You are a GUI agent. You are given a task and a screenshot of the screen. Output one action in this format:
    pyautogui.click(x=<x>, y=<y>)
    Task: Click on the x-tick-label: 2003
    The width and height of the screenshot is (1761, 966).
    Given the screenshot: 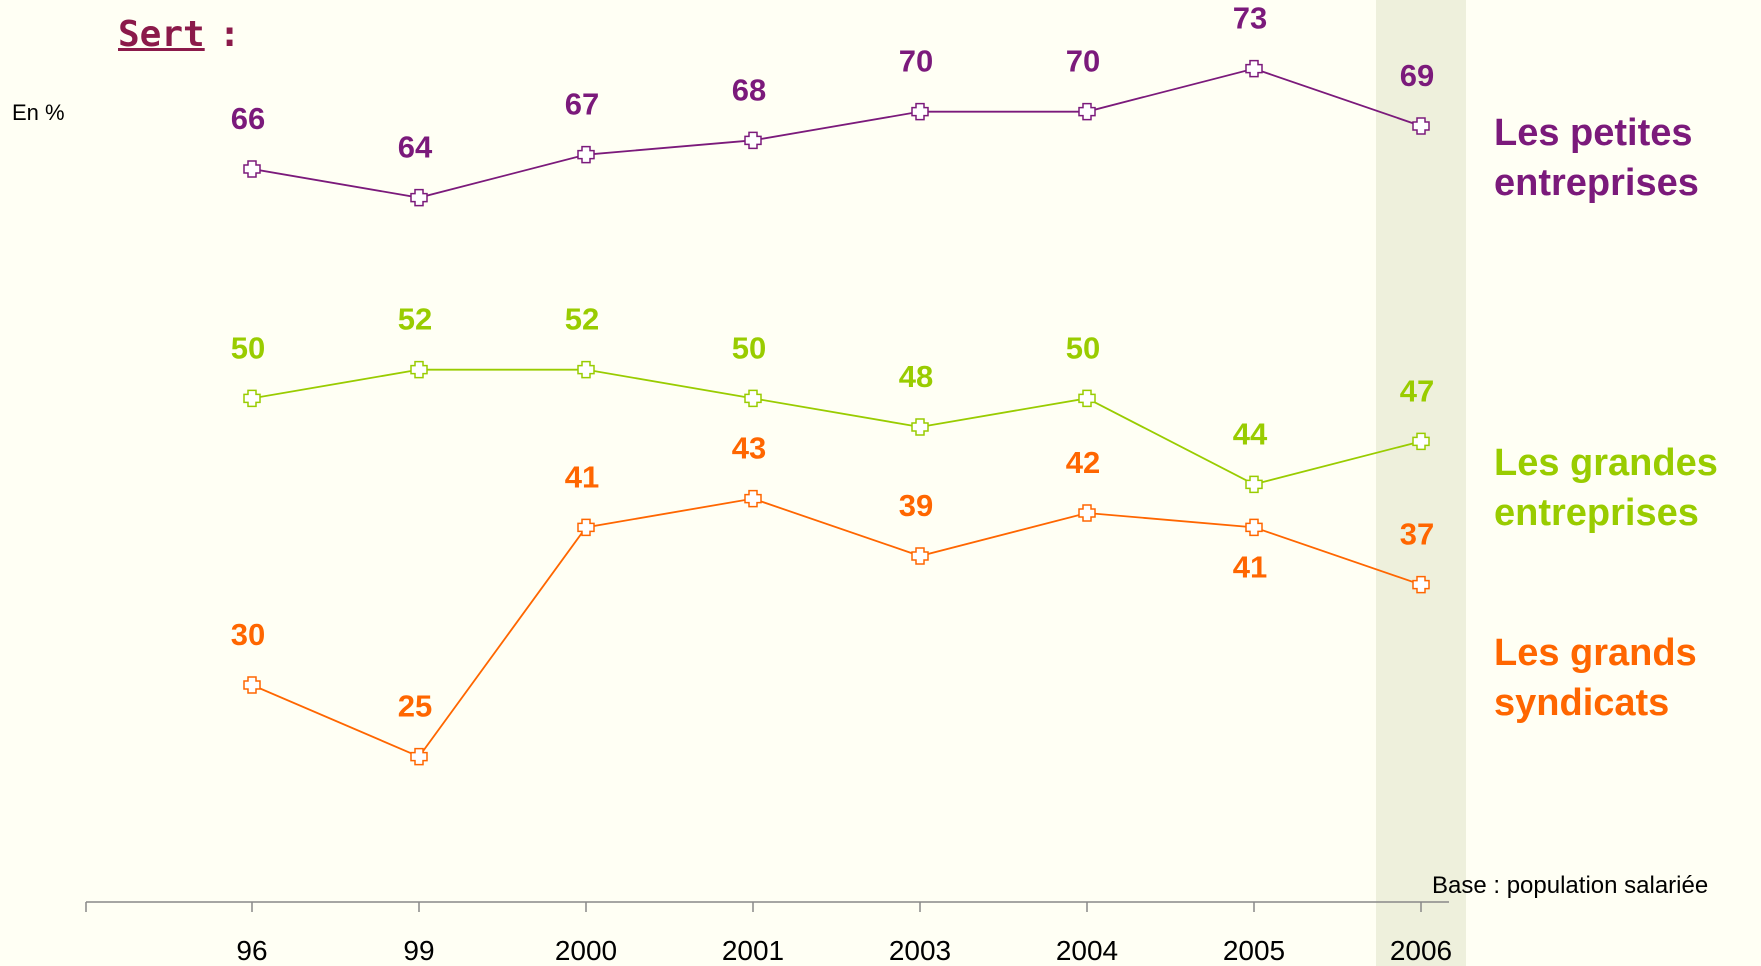 What is the action you would take?
    pyautogui.click(x=920, y=950)
    